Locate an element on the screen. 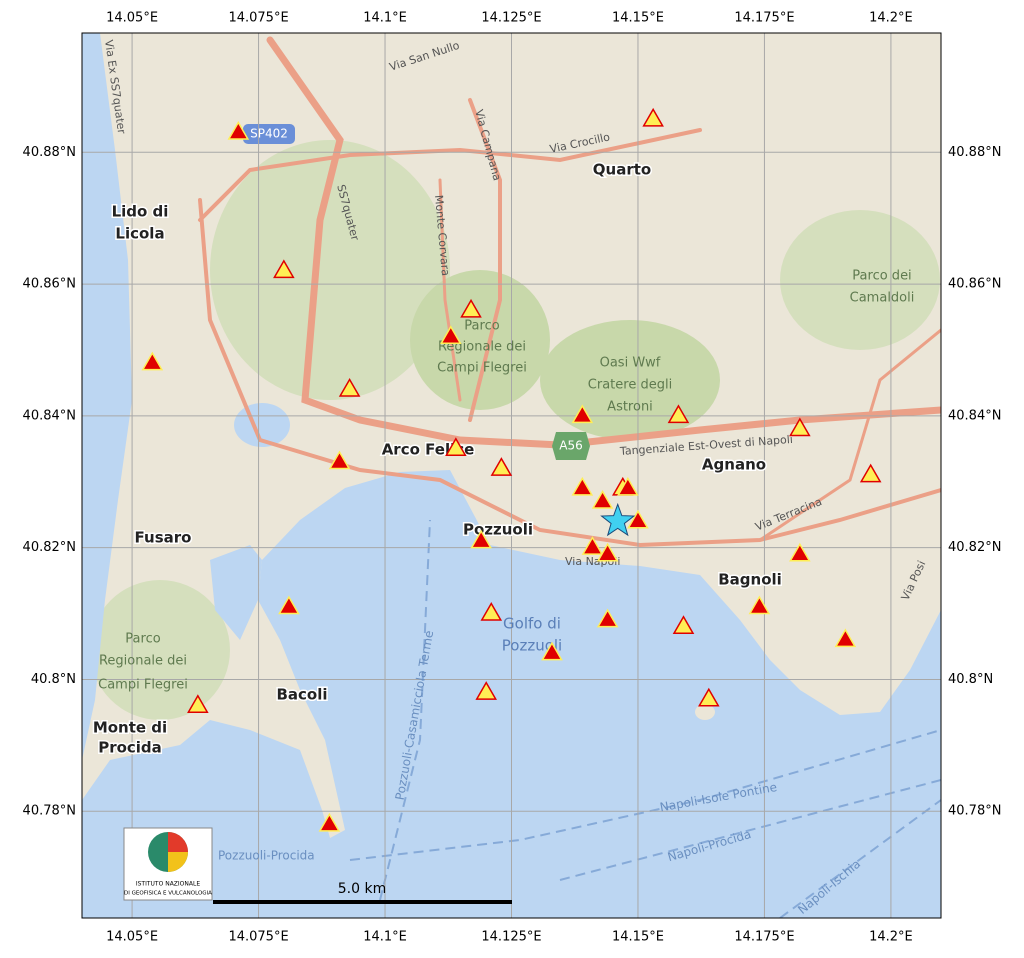 This screenshot has height=958, width=1024. area-label: Camaldoli is located at coordinates (882, 298).